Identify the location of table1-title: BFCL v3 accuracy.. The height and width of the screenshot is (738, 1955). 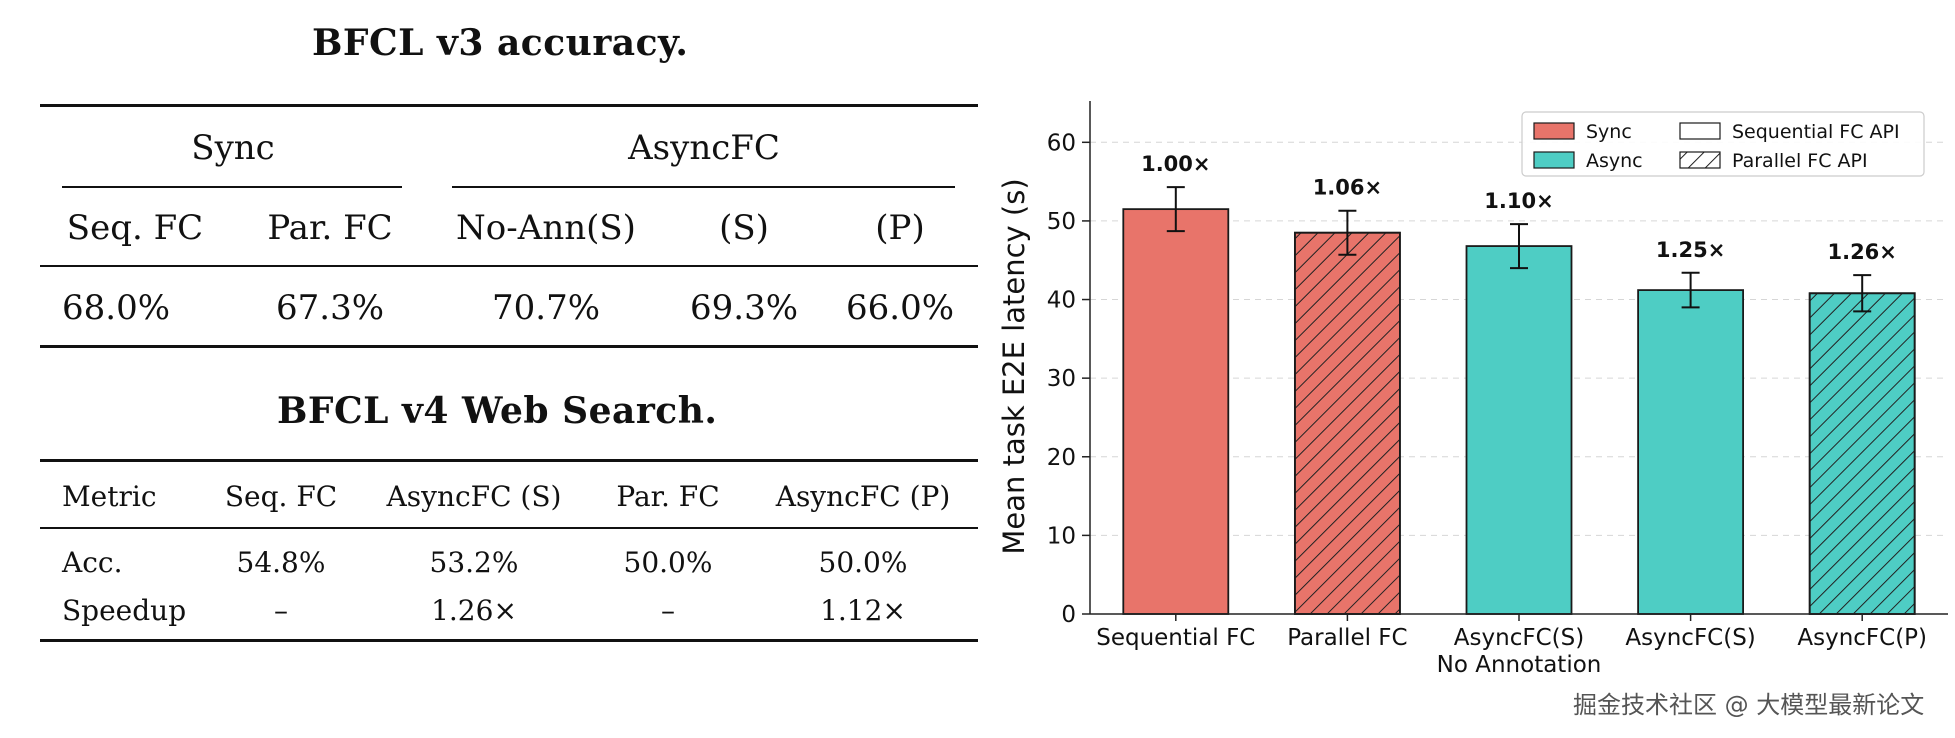
(500, 43).